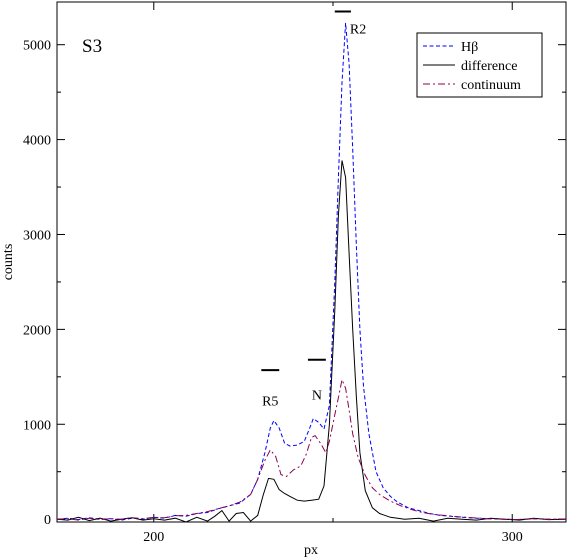  I want to click on y-tick-label: 3000, so click(37, 235).